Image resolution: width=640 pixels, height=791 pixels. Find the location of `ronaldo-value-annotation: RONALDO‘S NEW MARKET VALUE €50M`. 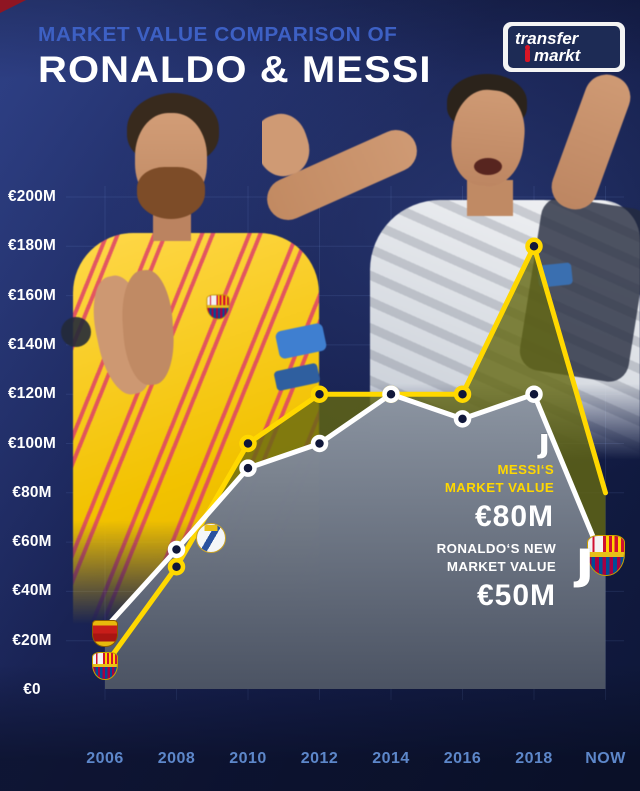

ronaldo-value-annotation: RONALDO‘S NEW MARKET VALUE €50M is located at coordinates (496, 576).